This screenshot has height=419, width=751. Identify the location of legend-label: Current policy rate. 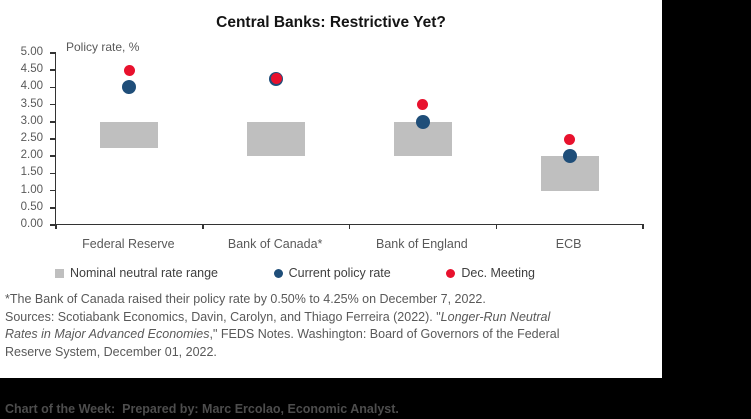
(339, 273).